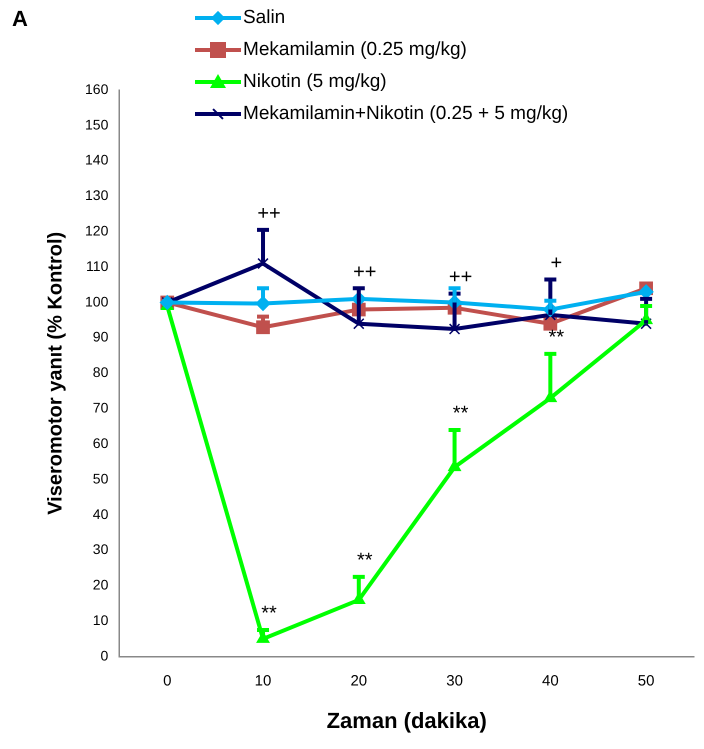  Describe the element at coordinates (97, 301) in the screenshot. I see `y-tick-label: 100` at that location.